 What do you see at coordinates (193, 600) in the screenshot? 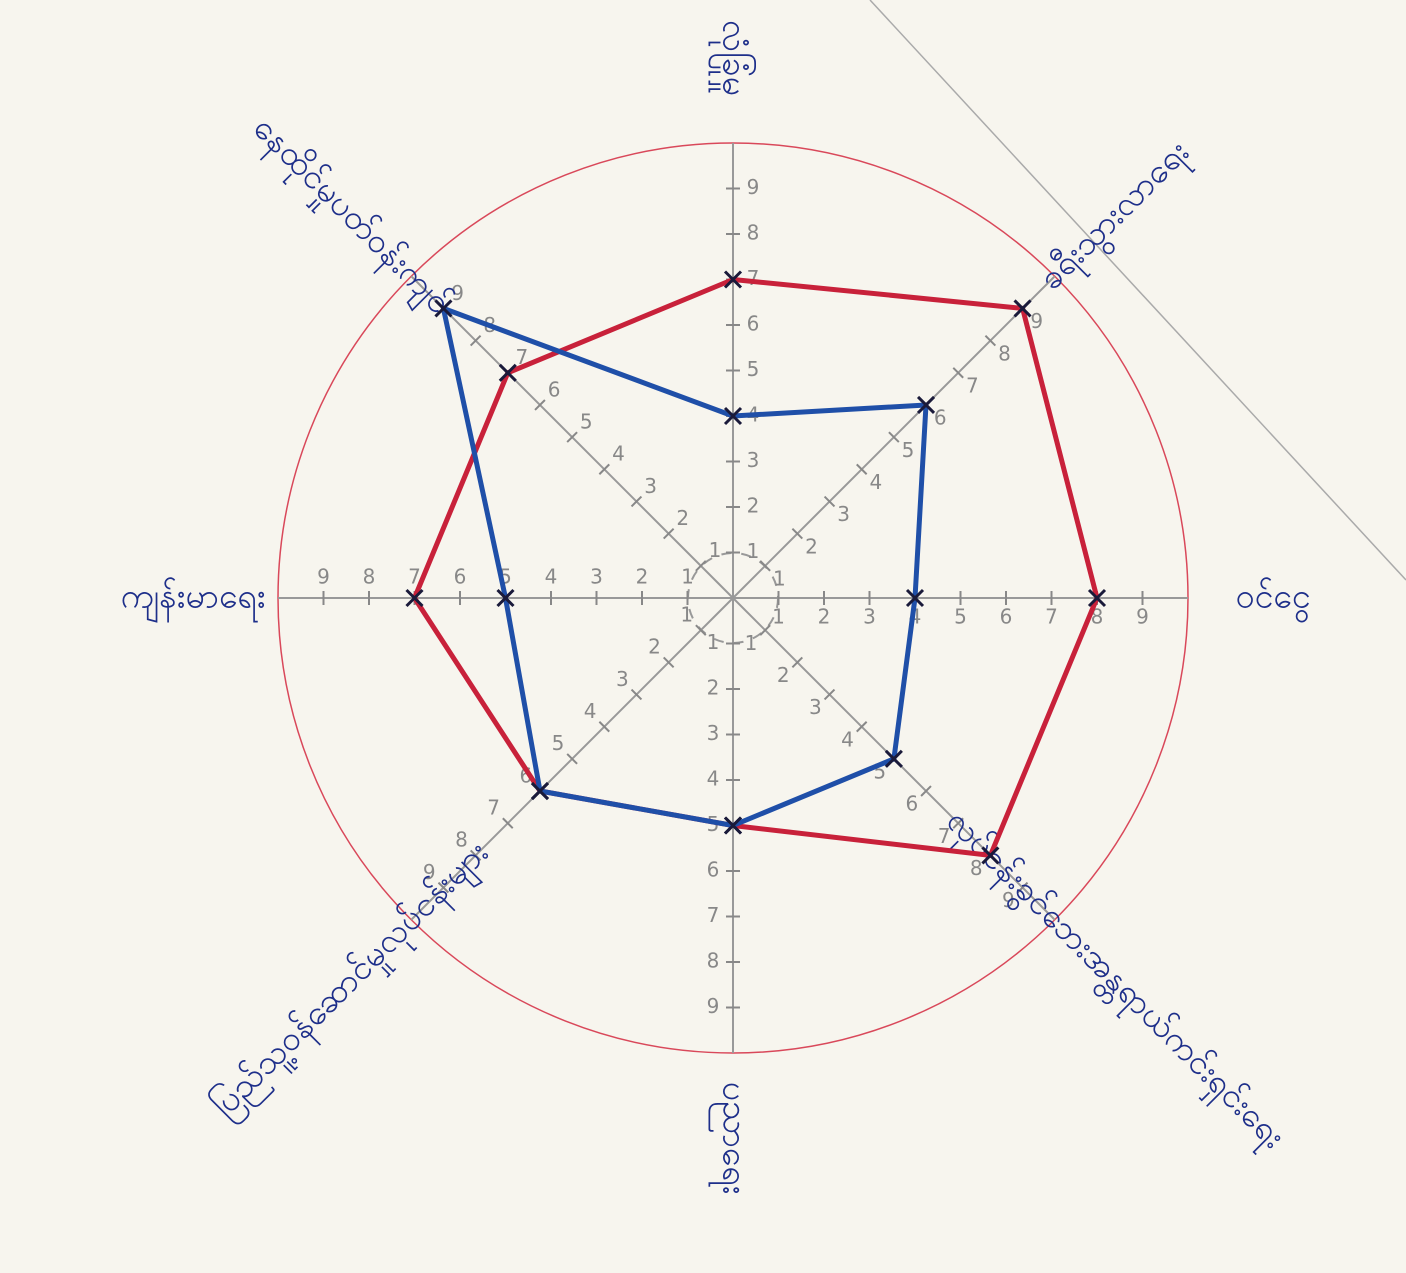
I see `axis-label: ကျန်းမာရေး` at bounding box center [193, 600].